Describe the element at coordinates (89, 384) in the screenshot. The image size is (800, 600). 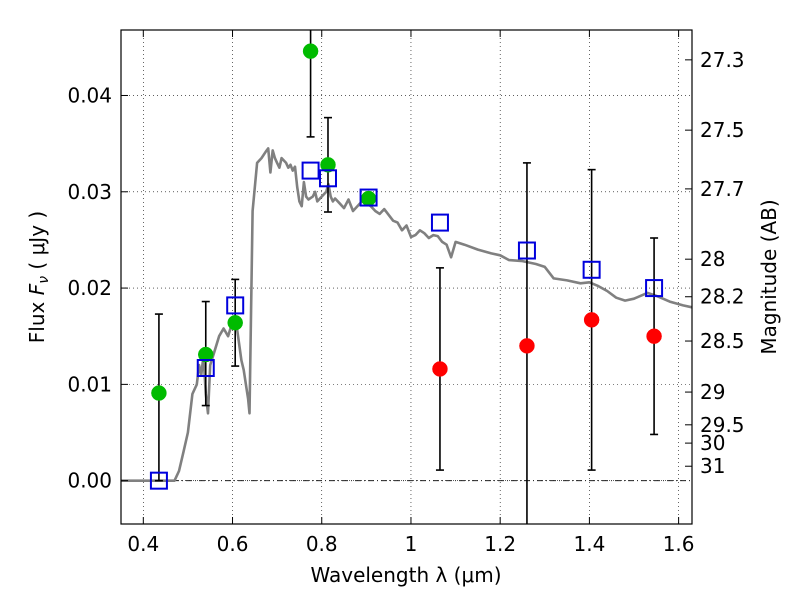
I see `y-tick-label-1: 0.01` at that location.